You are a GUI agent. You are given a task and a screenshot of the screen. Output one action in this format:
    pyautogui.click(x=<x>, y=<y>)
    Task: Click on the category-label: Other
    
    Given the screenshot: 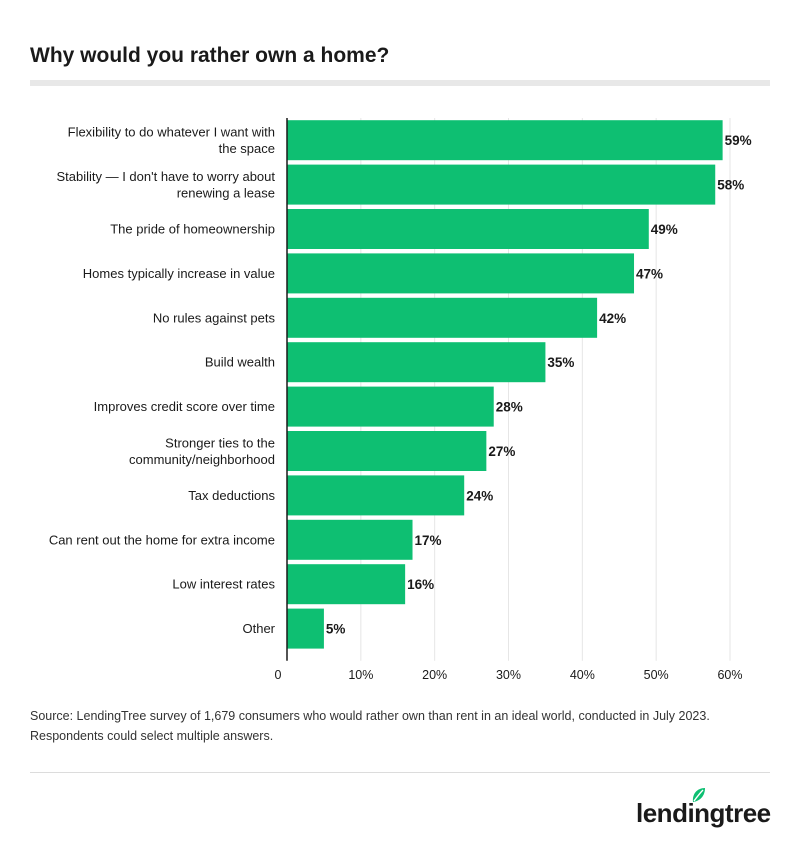 What is the action you would take?
    pyautogui.click(x=258, y=628)
    